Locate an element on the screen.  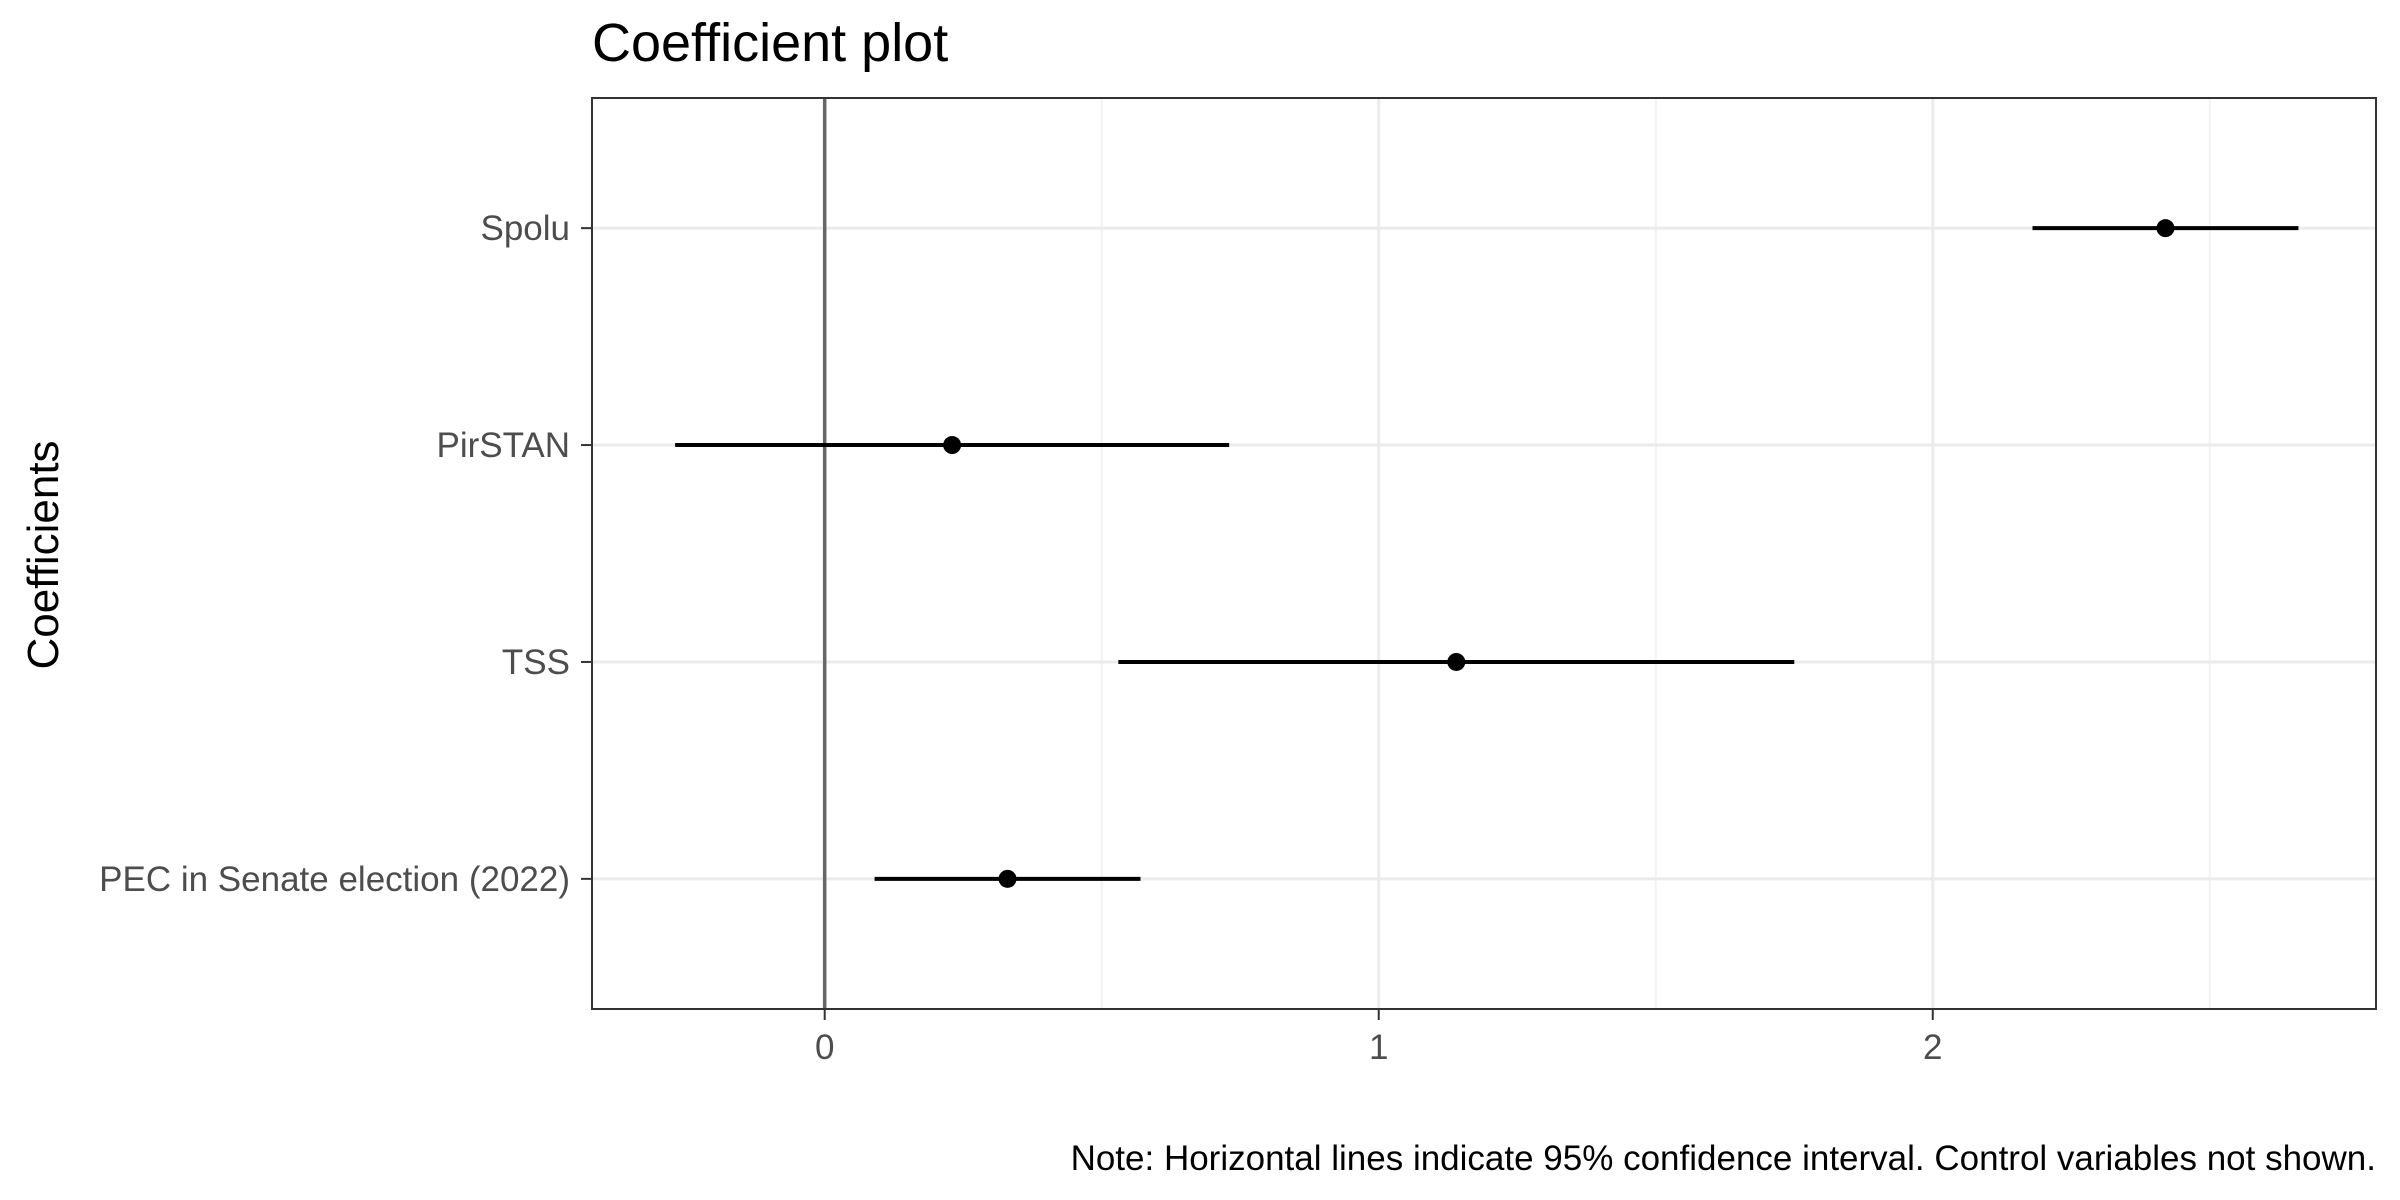
y-tick-label: PirSTAN is located at coordinates (503, 445).